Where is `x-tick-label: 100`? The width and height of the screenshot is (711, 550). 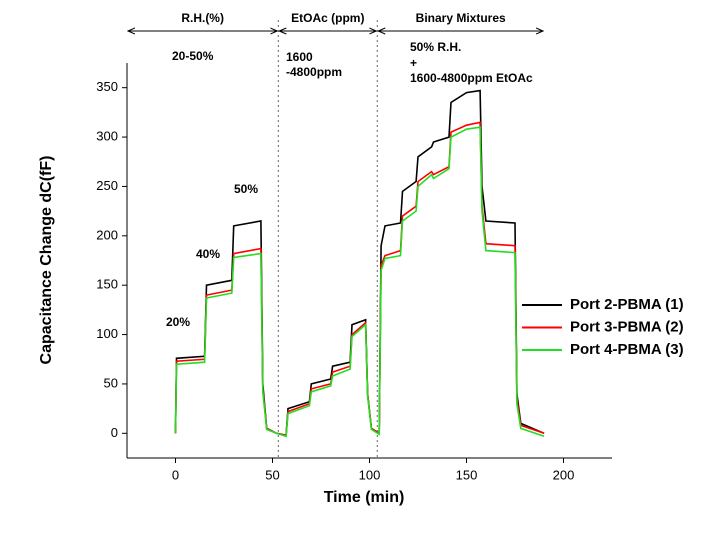 x-tick-label: 100 is located at coordinates (370, 474).